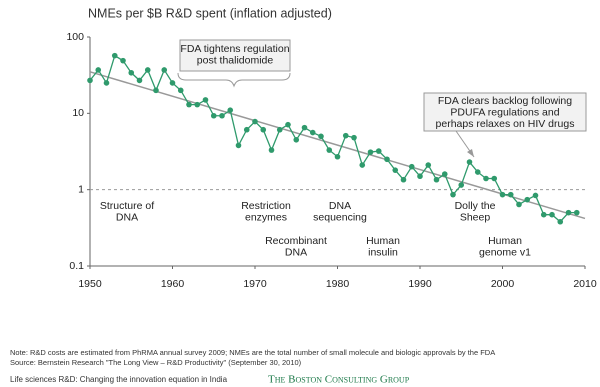 Image resolution: width=600 pixels, height=387 pixels. Describe the element at coordinates (340, 217) in the screenshot. I see `event-label-line: sequencing` at that location.